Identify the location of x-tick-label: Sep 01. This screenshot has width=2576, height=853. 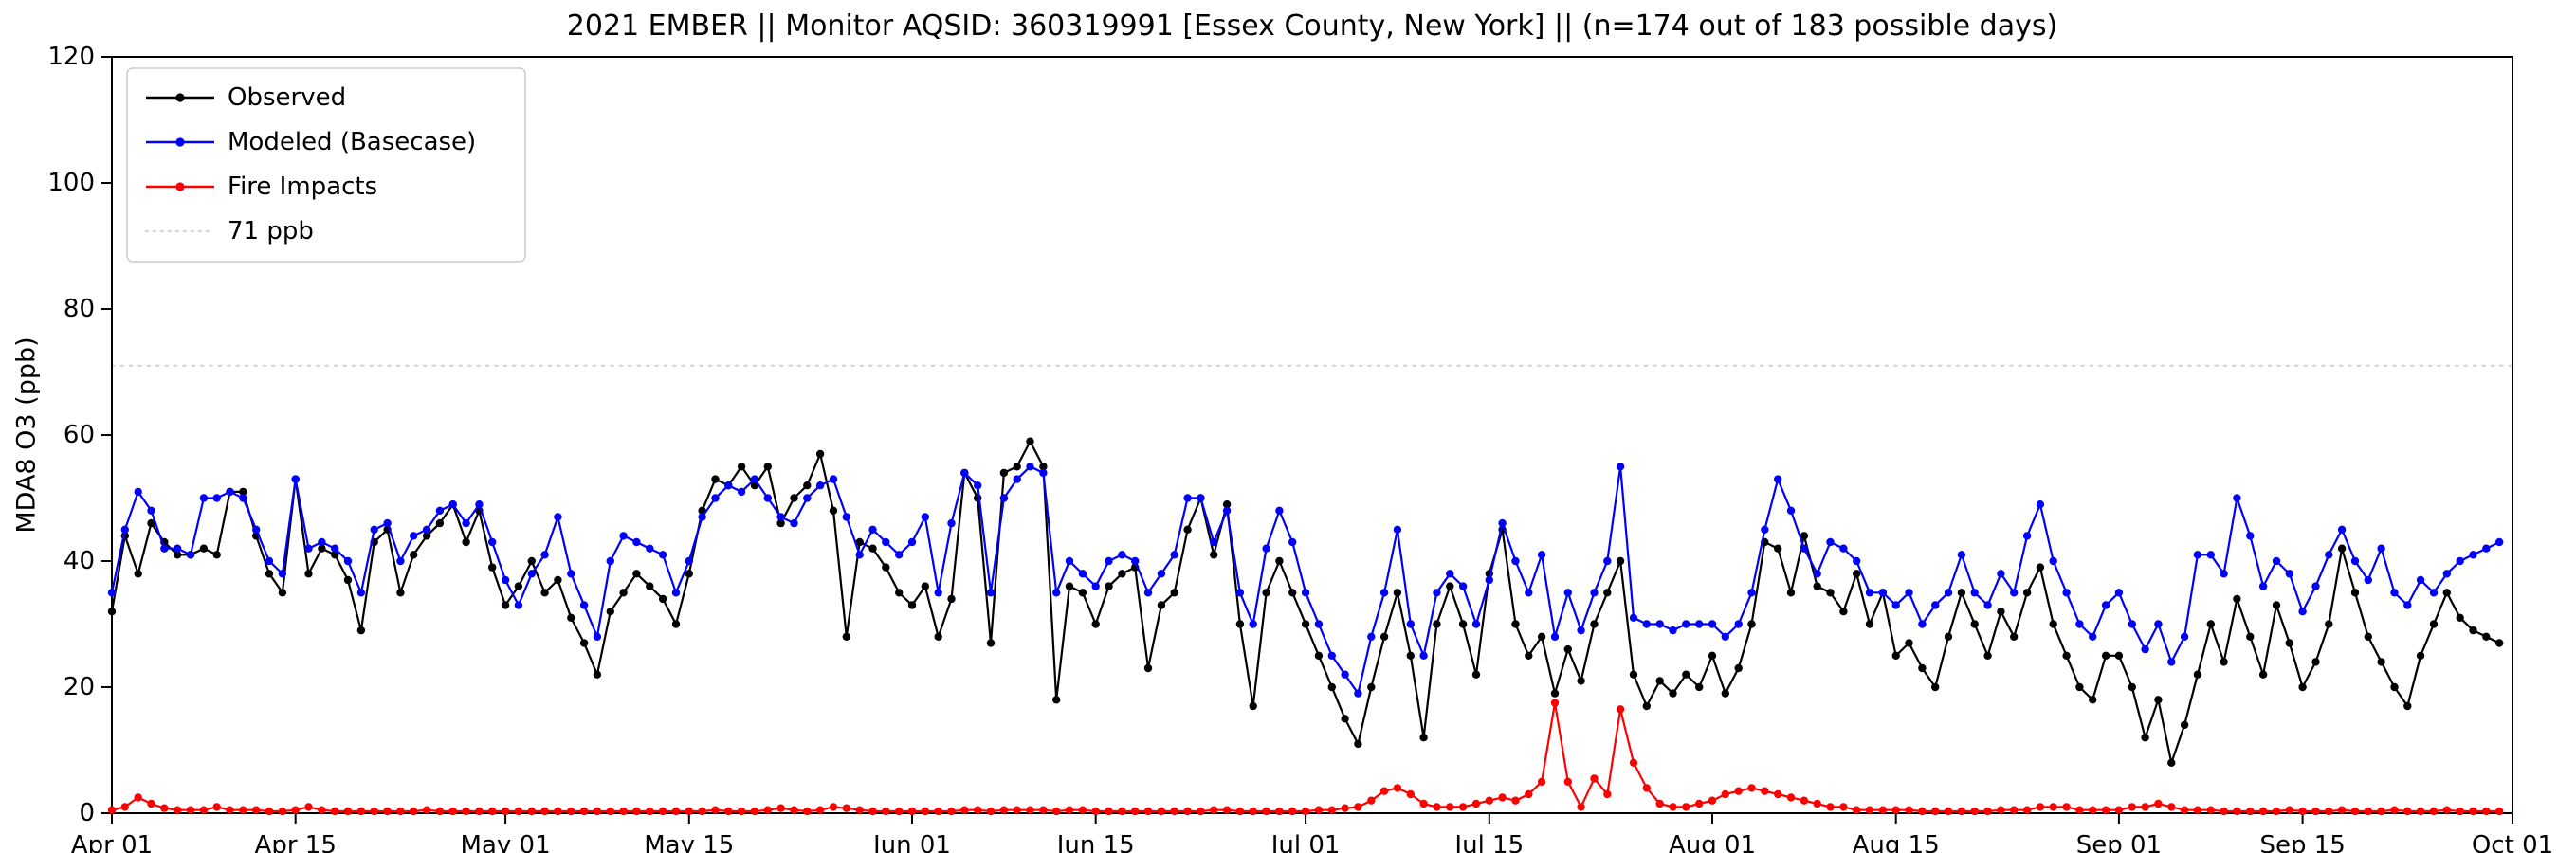
(2119, 842).